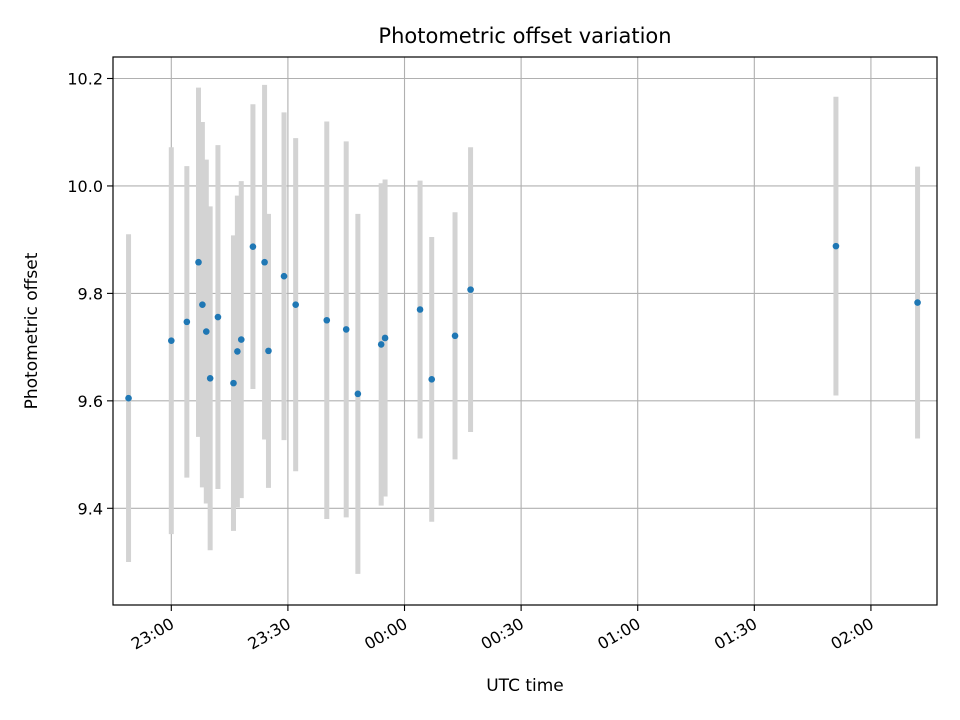 This screenshot has width=960, height=720. I want to click on y-tick-label: 10.2, so click(85, 78).